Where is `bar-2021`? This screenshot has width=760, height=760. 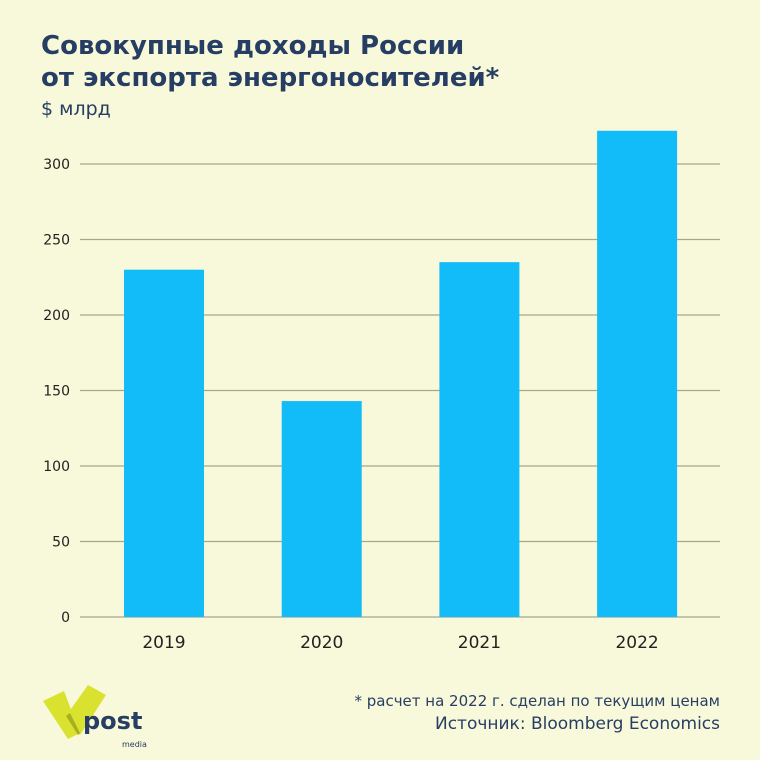 bar-2021 is located at coordinates (479, 439).